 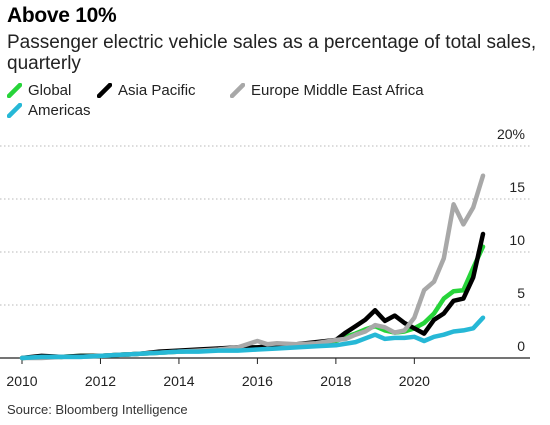 I want to click on x-tick-label-2010: 2010, so click(x=21, y=381).